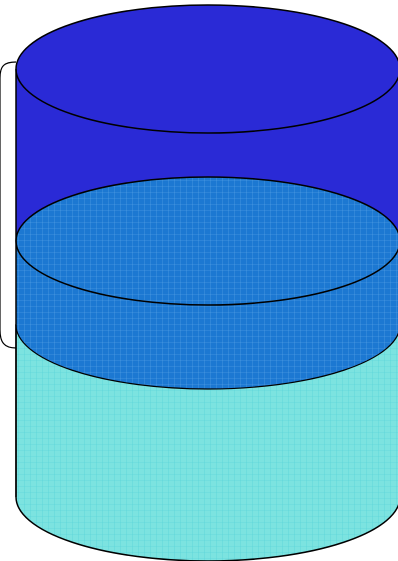  I want to click on left-brace, so click(8, 205).